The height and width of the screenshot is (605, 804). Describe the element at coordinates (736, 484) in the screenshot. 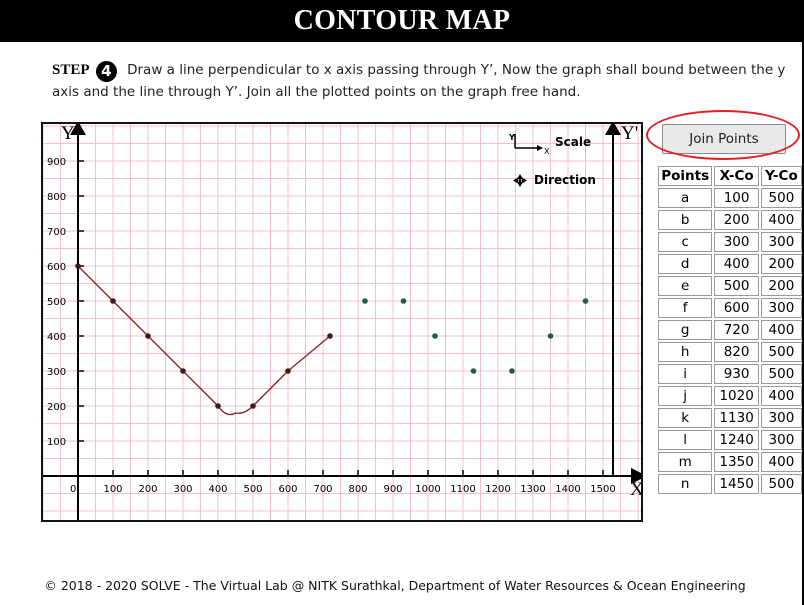

I see `x-coordinate-cell: 1450` at that location.